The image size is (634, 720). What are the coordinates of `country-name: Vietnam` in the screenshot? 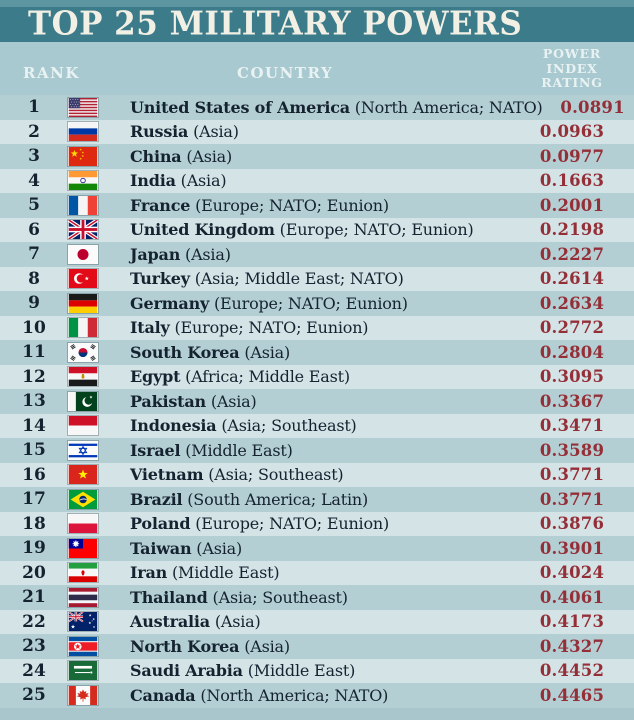 It's located at (167, 475).